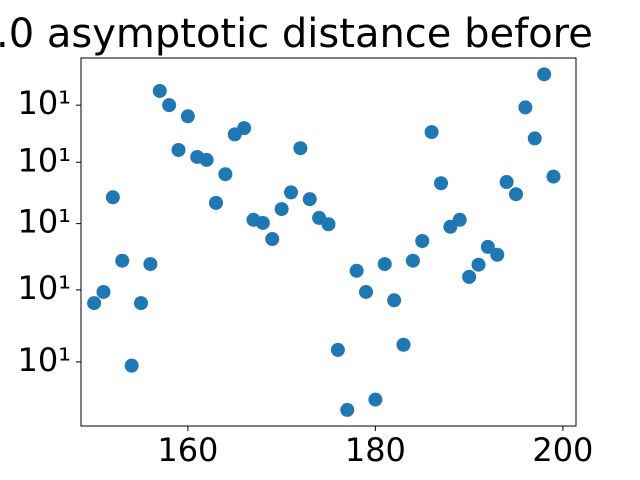  Describe the element at coordinates (562, 450) in the screenshot. I see `x-tick-label: 200` at that location.